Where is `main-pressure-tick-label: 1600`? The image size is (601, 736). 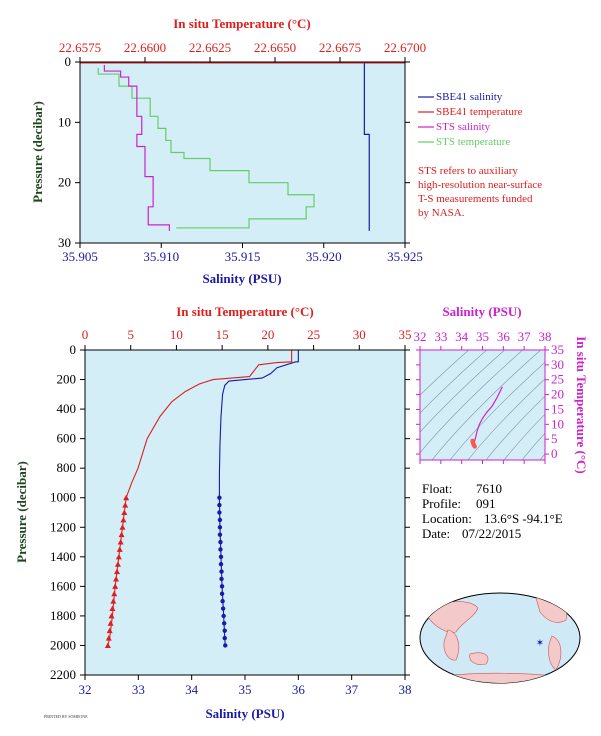 main-pressure-tick-label: 1600 is located at coordinates (63, 585).